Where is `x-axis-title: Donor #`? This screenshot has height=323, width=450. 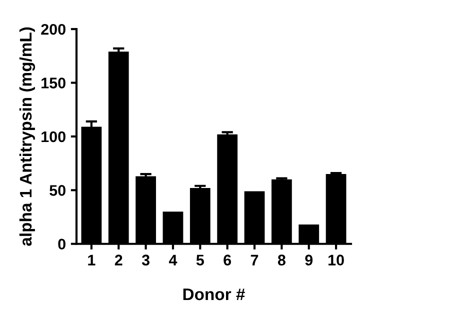 x-axis-title: Donor # is located at coordinates (214, 294).